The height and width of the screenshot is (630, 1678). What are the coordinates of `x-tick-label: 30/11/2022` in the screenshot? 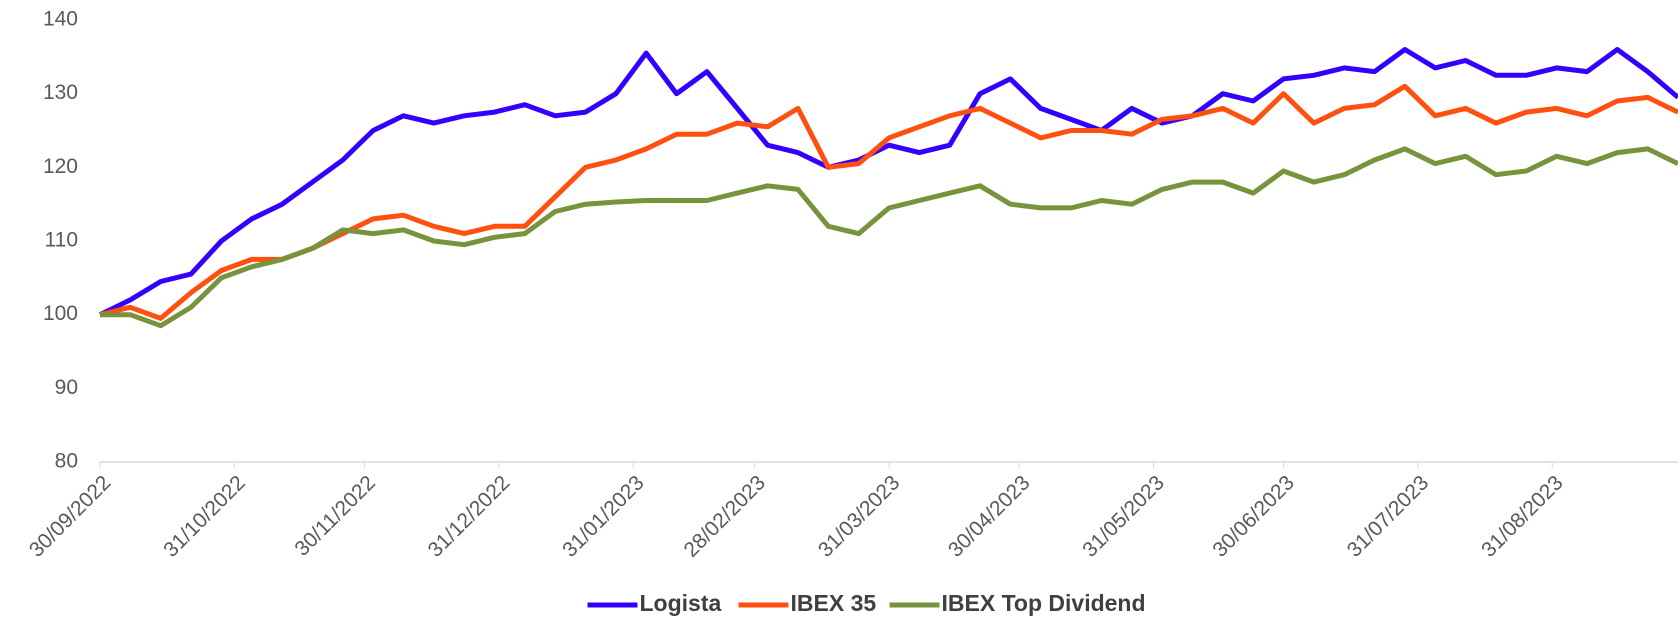 It's located at (334, 515).